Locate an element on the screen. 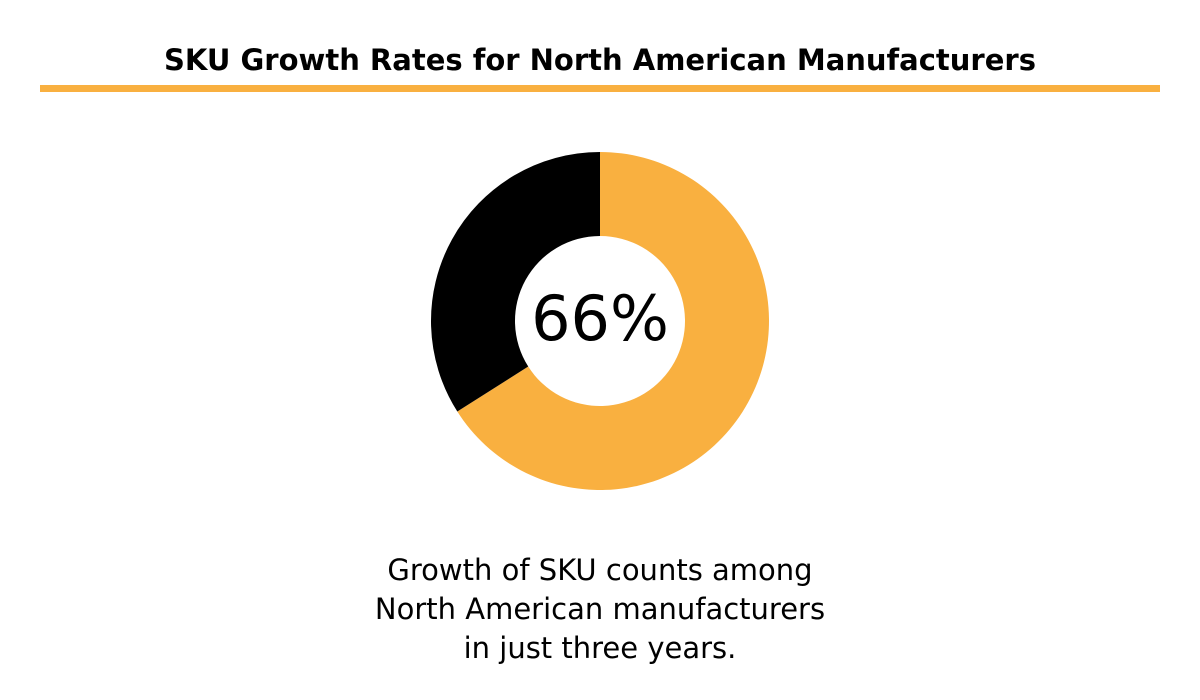 This screenshot has height=700, width=1200. caption-line: in just three years. is located at coordinates (600, 648).